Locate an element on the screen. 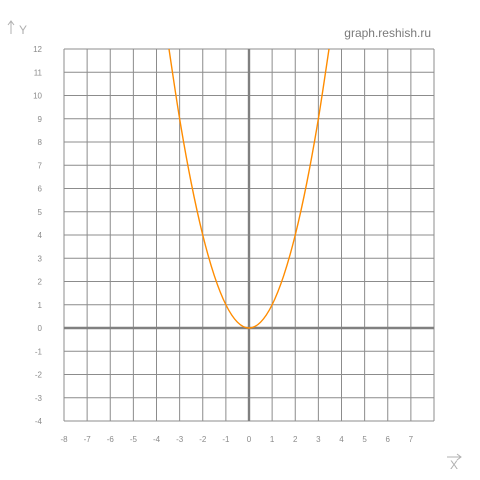 This screenshot has height=480, width=480. y-tick-label: -2 is located at coordinates (39, 375).